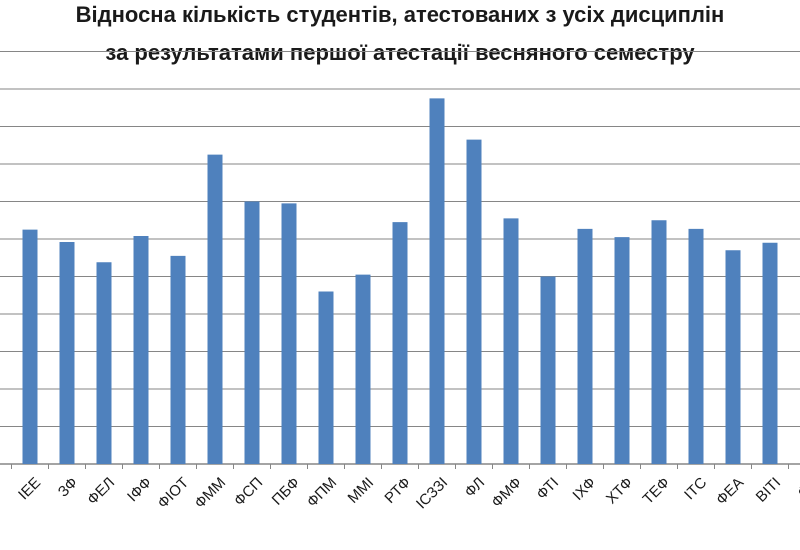 The width and height of the screenshot is (800, 550). What do you see at coordinates (619, 490) in the screenshot?
I see `x-tick-label: ХТФ` at bounding box center [619, 490].